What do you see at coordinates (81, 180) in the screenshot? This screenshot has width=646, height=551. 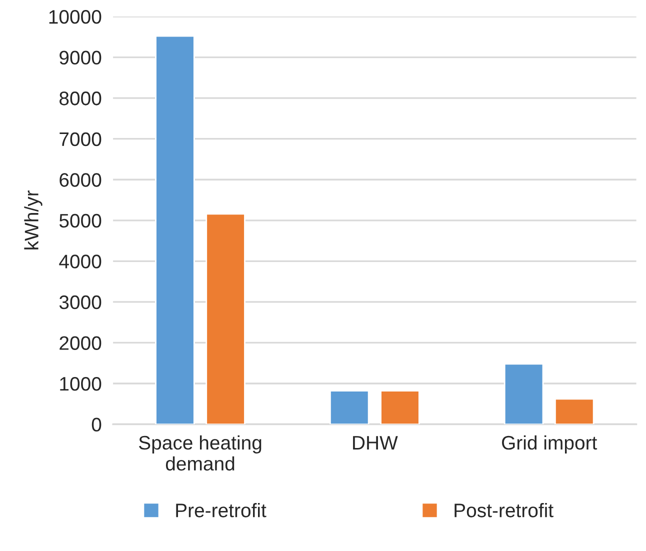 I see `y-tick-label: 6000` at bounding box center [81, 180].